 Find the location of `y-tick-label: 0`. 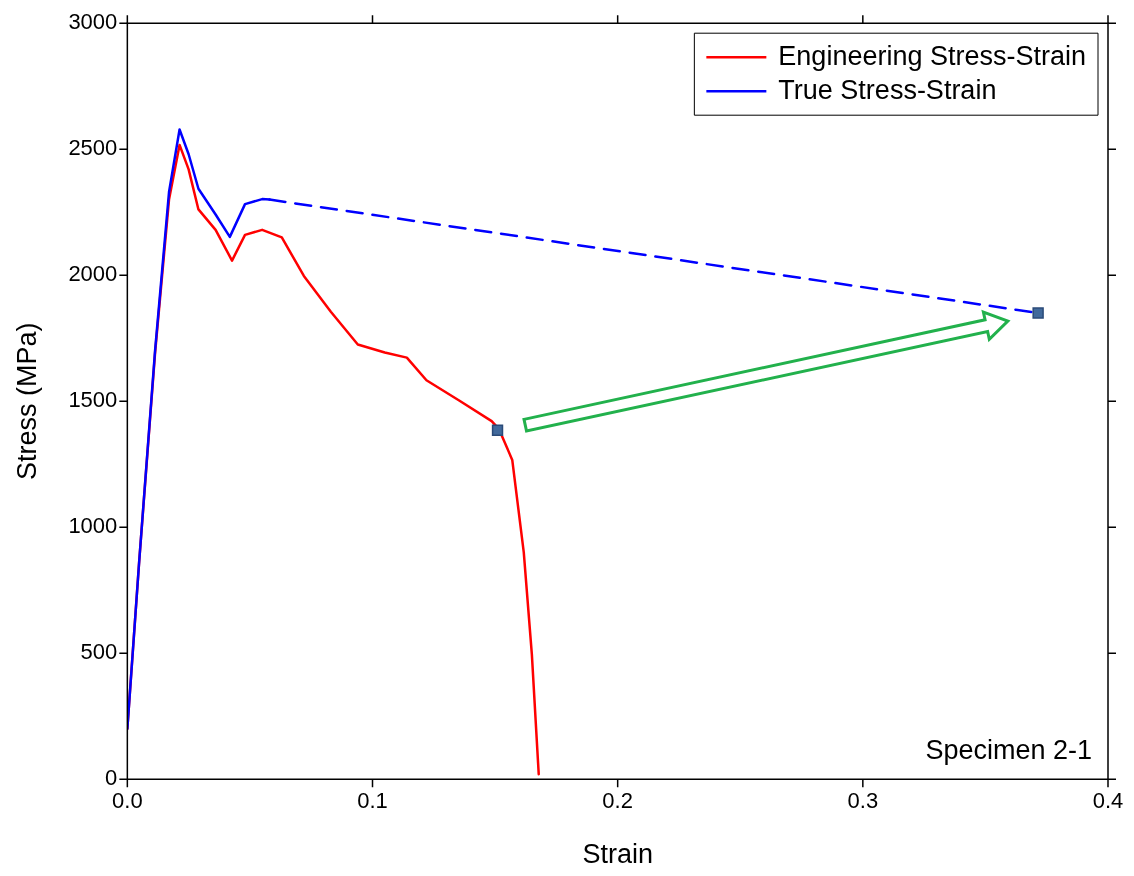

y-tick-label: 0 is located at coordinates (111, 778).